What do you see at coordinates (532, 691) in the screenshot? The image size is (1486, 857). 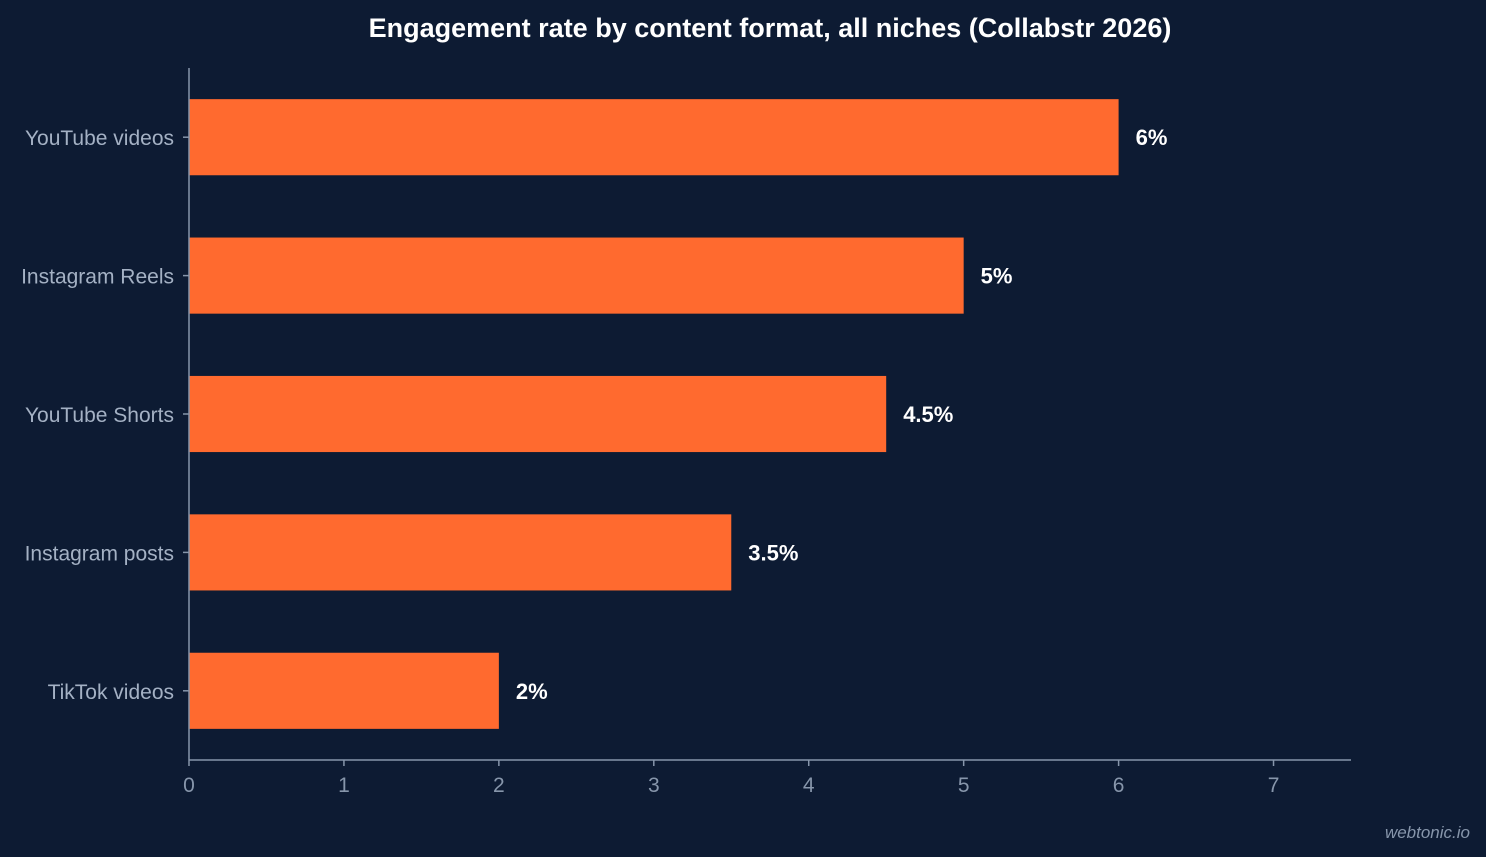 I see `value-label: 2%` at bounding box center [532, 691].